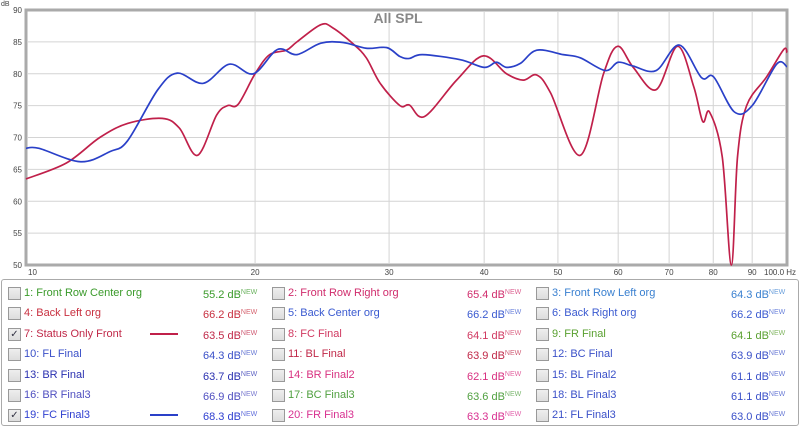 The height and width of the screenshot is (426, 800). Describe the element at coordinates (402, 313) in the screenshot. I see `legend-item: 5: Back Center org 66.2 dBNEW` at that location.